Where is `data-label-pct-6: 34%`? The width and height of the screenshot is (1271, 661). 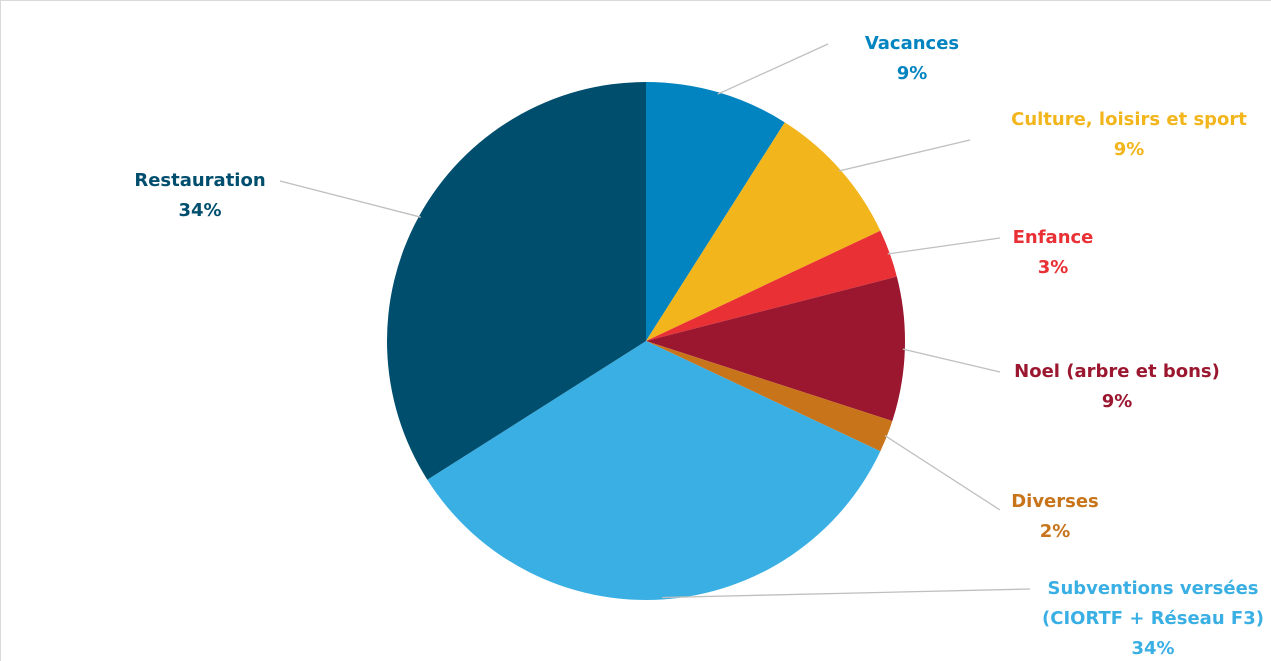
data-label-pct-6: 34% is located at coordinates (199, 210).